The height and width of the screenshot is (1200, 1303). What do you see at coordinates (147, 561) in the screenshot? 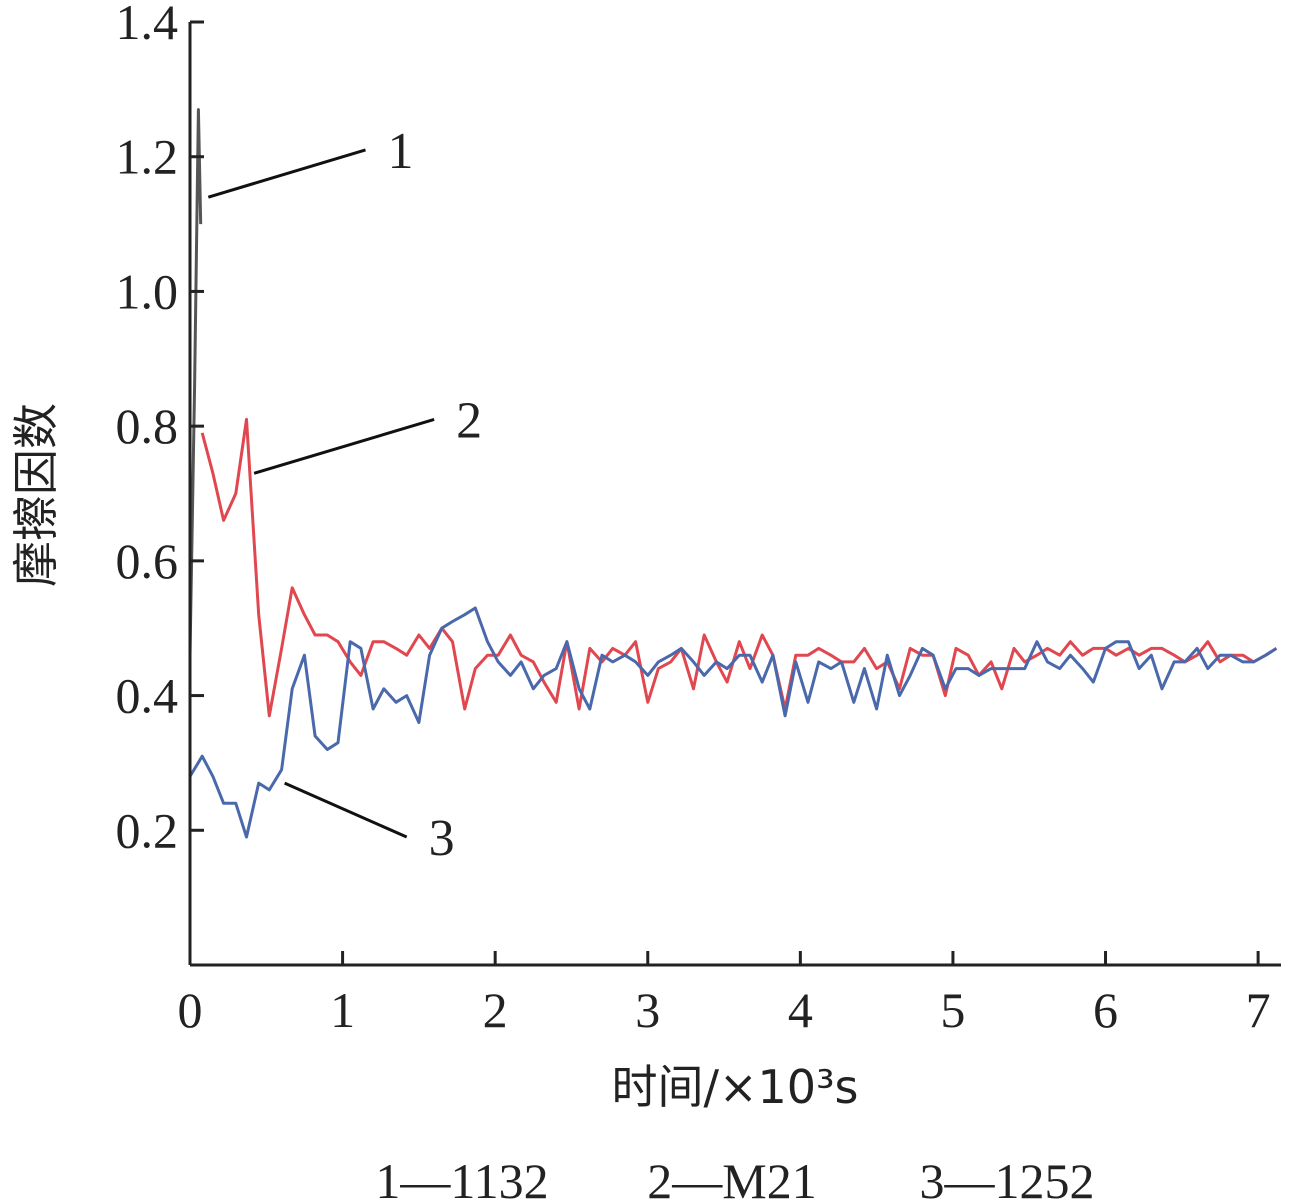
I see `y-tick-label: 0.6` at bounding box center [147, 561].